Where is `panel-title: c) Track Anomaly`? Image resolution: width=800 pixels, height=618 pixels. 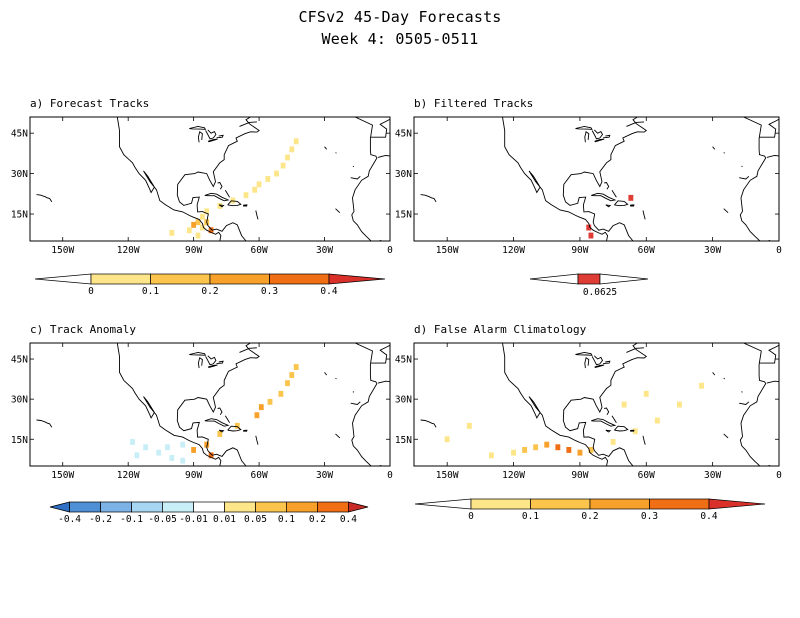 panel-title: c) Track Anomaly is located at coordinates (83, 329).